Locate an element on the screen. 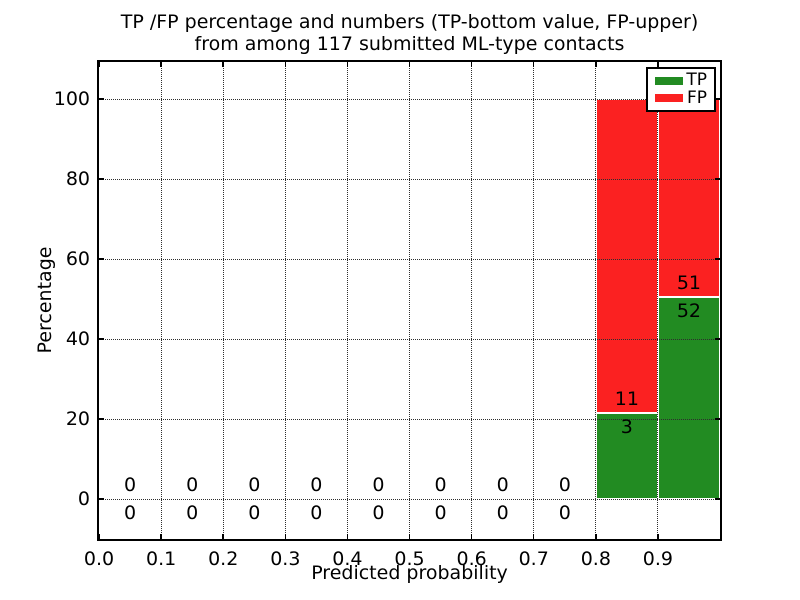 The width and height of the screenshot is (800, 600). tp-count-label: 52 is located at coordinates (689, 311).